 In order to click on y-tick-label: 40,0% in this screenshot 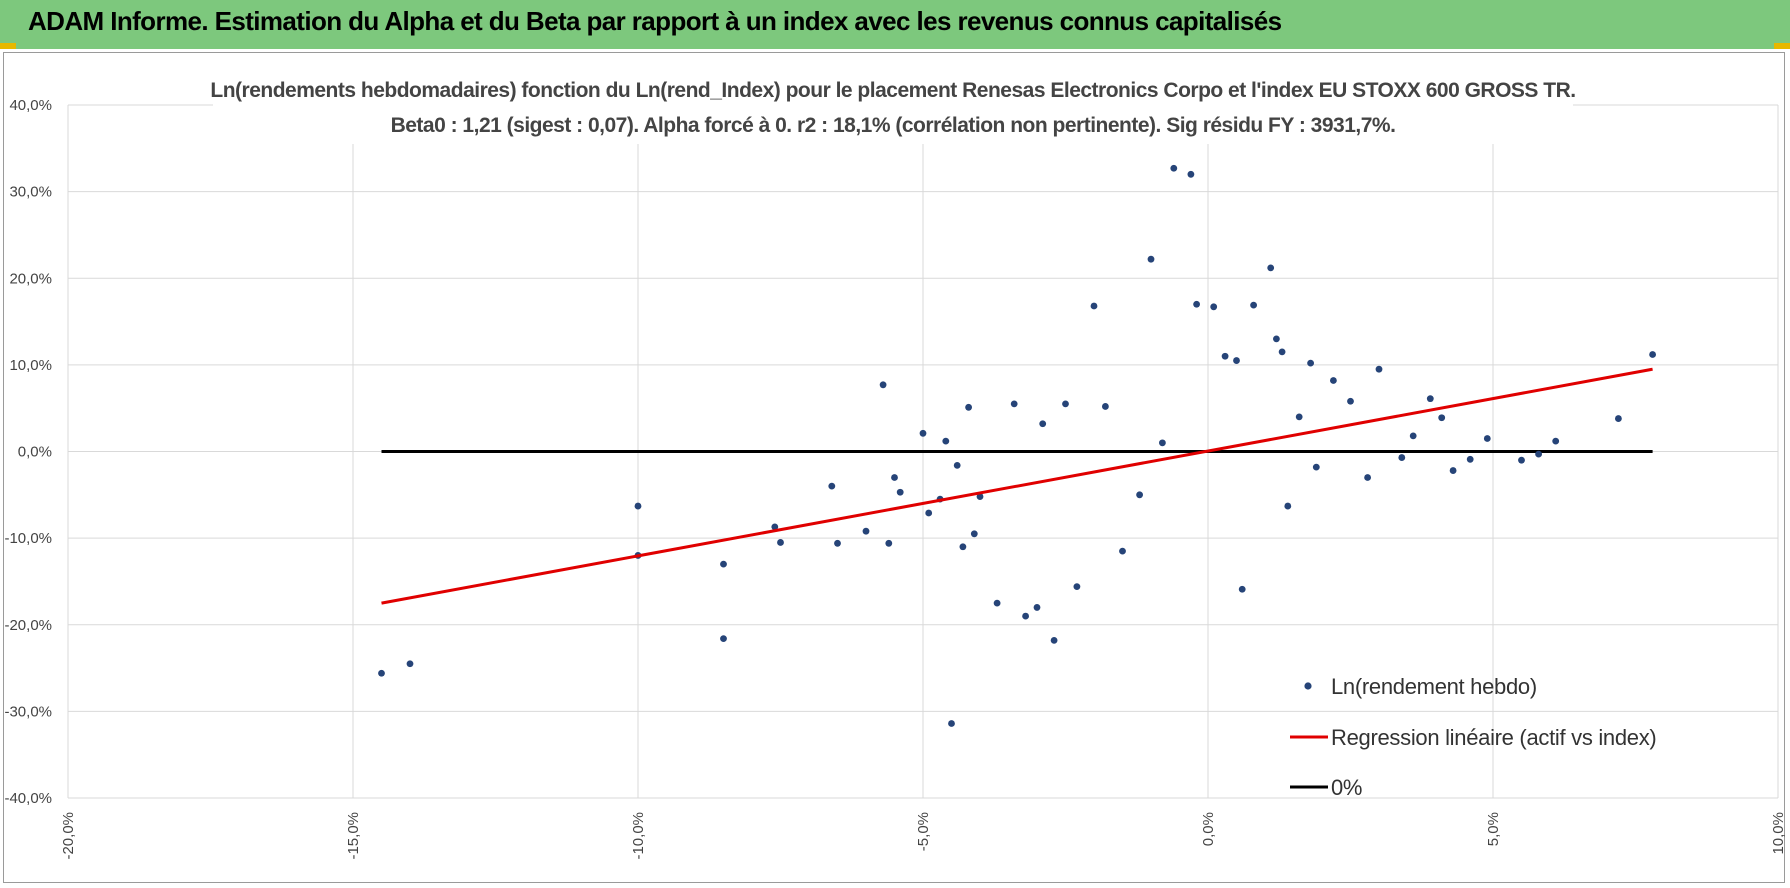, I will do `click(30, 105)`.